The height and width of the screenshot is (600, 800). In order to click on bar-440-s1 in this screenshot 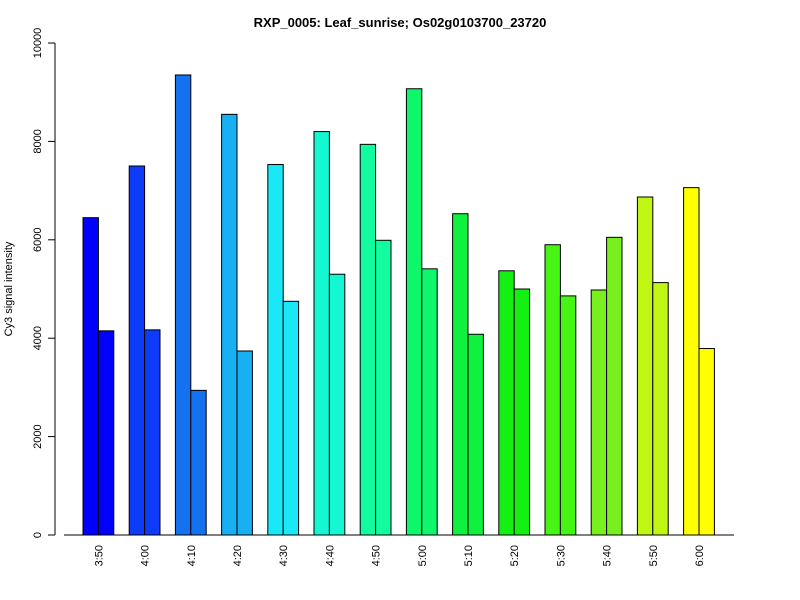, I will do `click(321, 333)`.